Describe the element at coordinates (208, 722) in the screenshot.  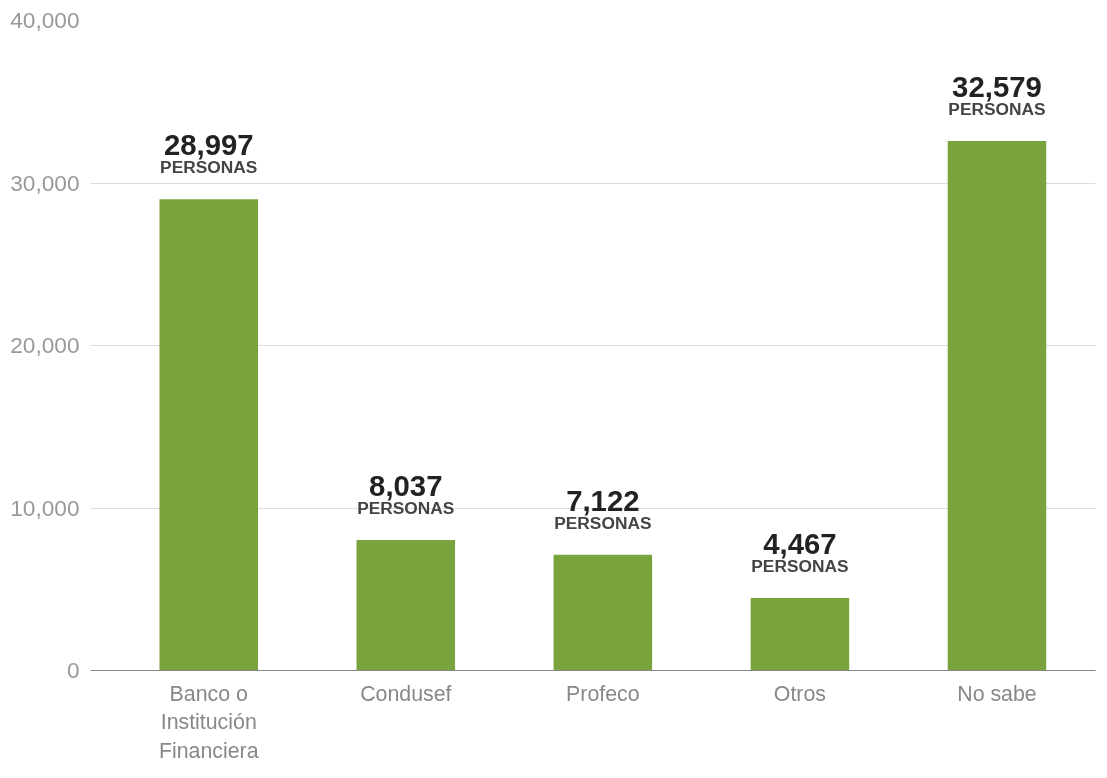
I see `x-tick-label: Banco o Institución Financiera` at that location.